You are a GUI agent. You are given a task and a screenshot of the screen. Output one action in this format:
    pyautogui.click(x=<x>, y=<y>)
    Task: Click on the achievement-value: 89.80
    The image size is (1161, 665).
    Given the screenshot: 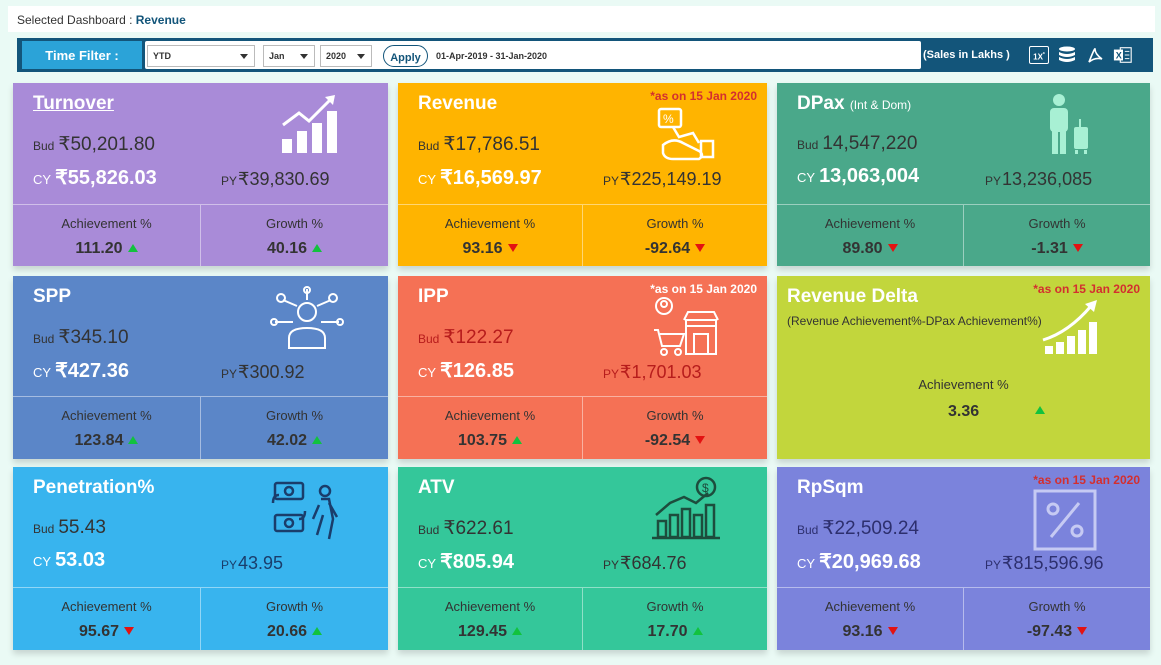 What is the action you would take?
    pyautogui.click(x=862, y=248)
    